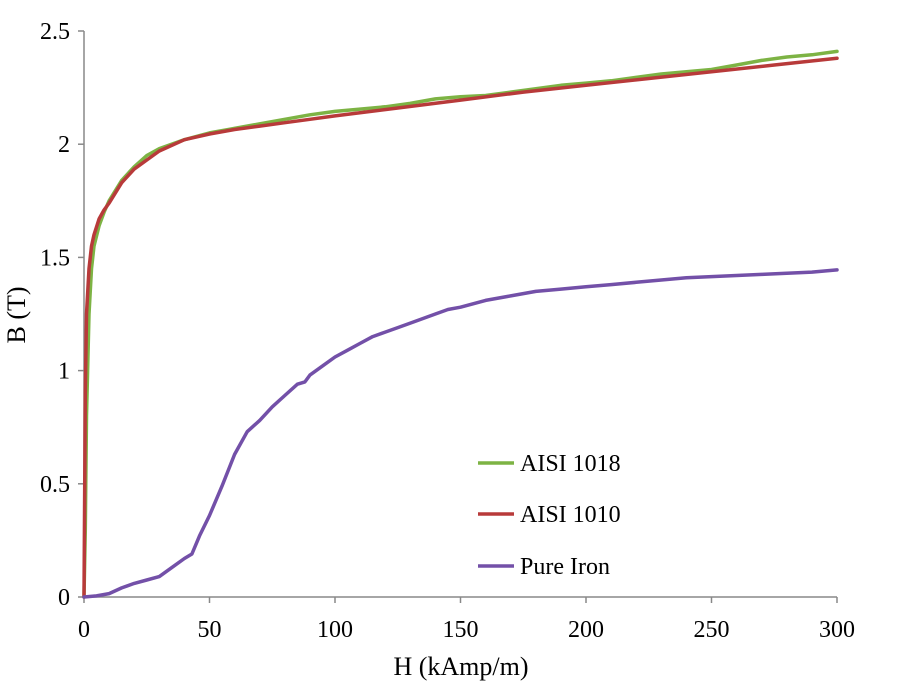  What do you see at coordinates (84, 630) in the screenshot?
I see `x-tick-label: 0` at bounding box center [84, 630].